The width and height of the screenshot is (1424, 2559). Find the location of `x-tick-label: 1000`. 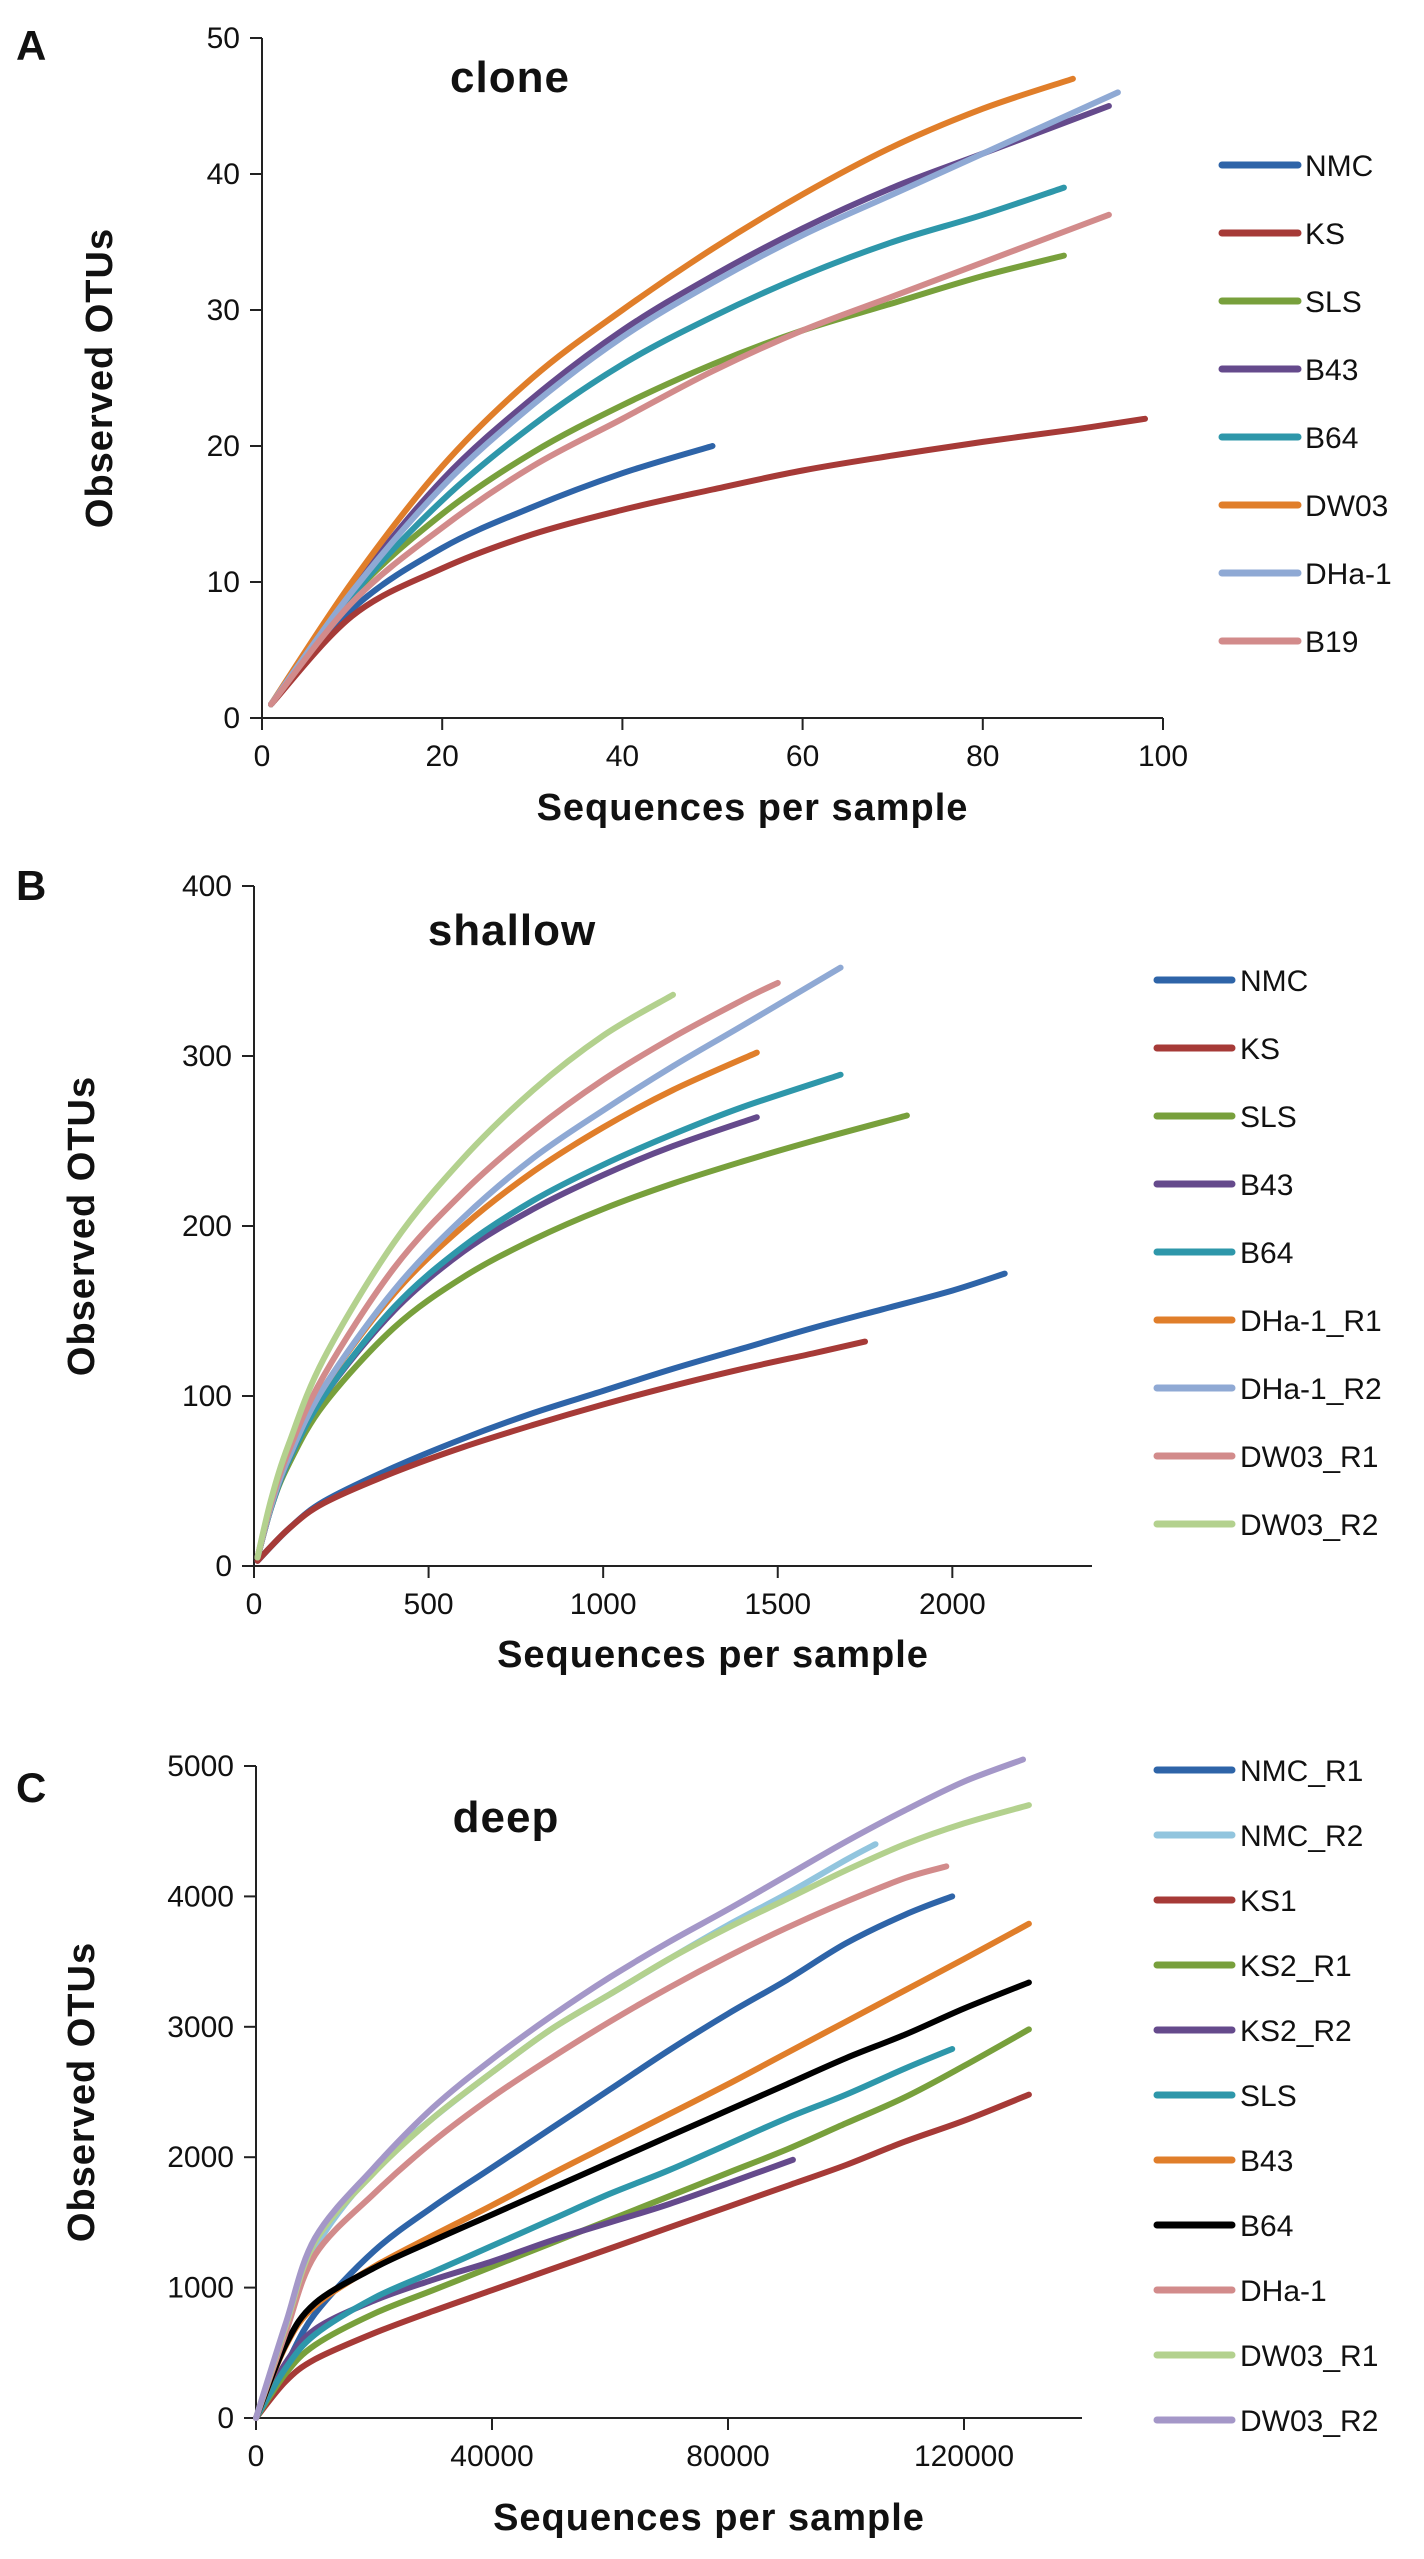

x-tick-label: 1000 is located at coordinates (603, 1604).